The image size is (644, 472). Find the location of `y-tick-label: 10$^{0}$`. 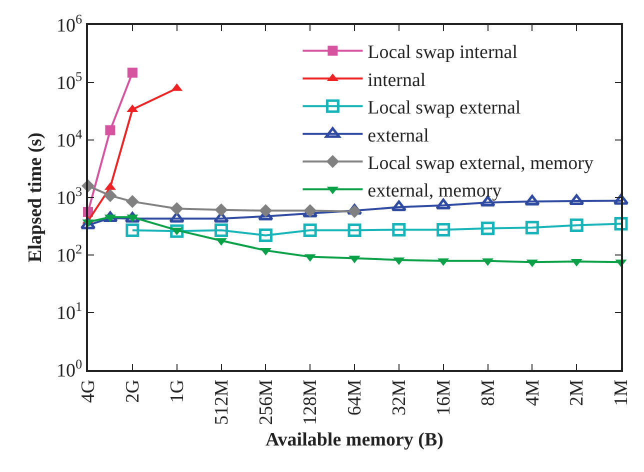

y-tick-label: 10$^{0}$ is located at coordinates (69, 369).